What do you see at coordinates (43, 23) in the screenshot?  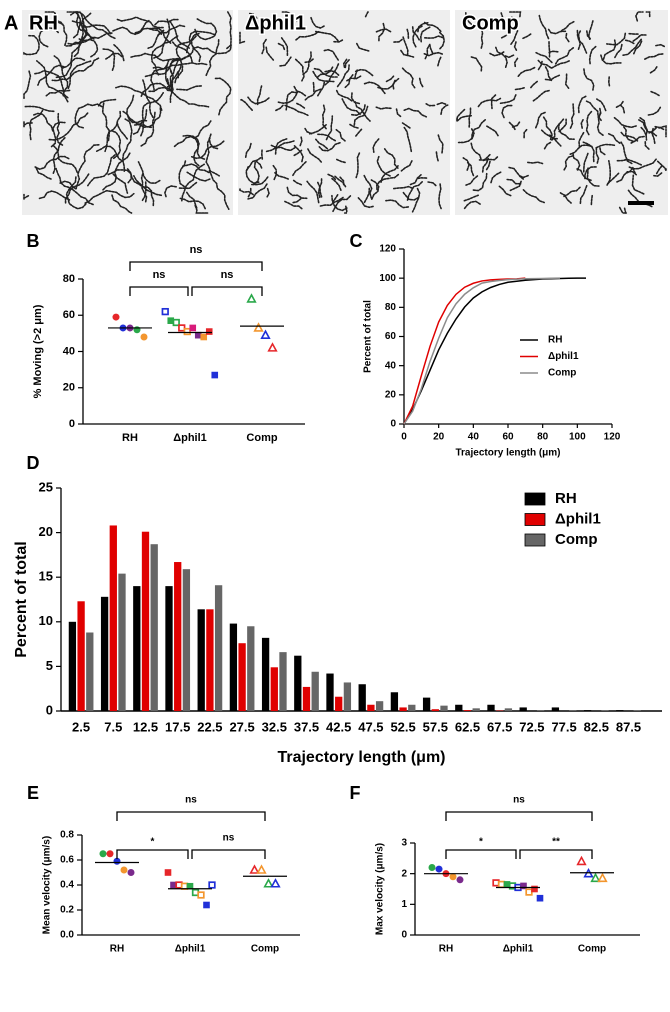 I see `image-label: RH` at bounding box center [43, 23].